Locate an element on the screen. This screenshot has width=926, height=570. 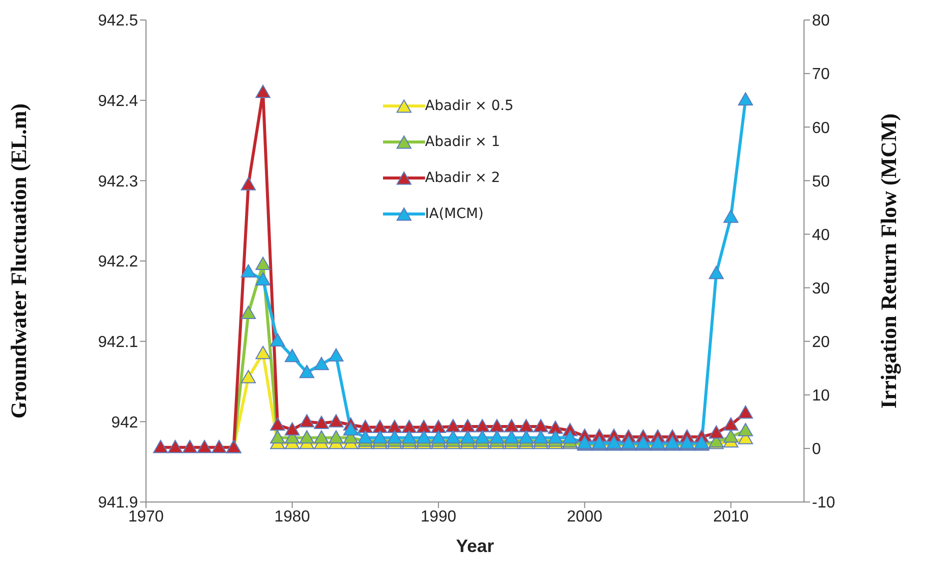
y-tick-label: 942.4 is located at coordinates (118, 101).